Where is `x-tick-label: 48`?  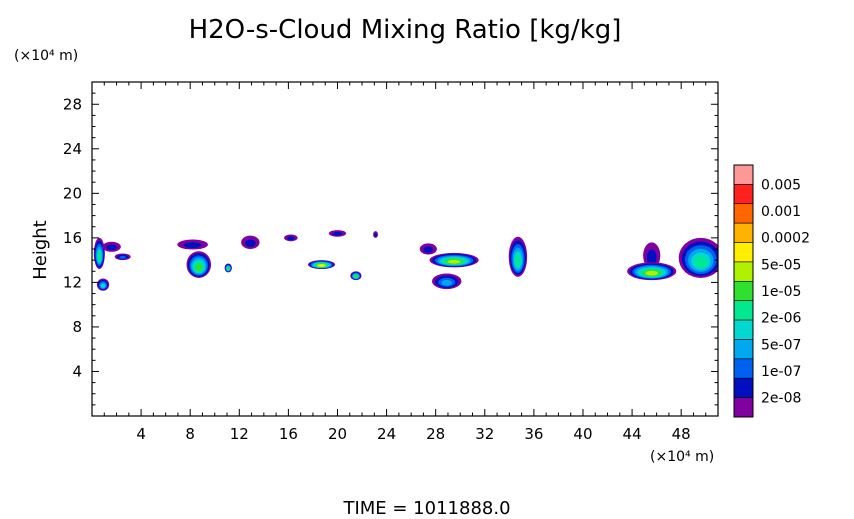
x-tick-label: 48 is located at coordinates (681, 434).